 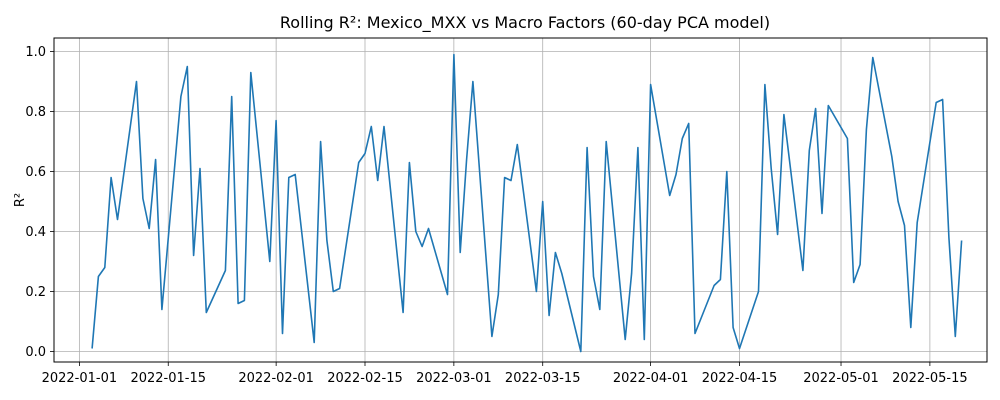 What do you see at coordinates (20, 200) in the screenshot?
I see `y-axis-label: R²` at bounding box center [20, 200].